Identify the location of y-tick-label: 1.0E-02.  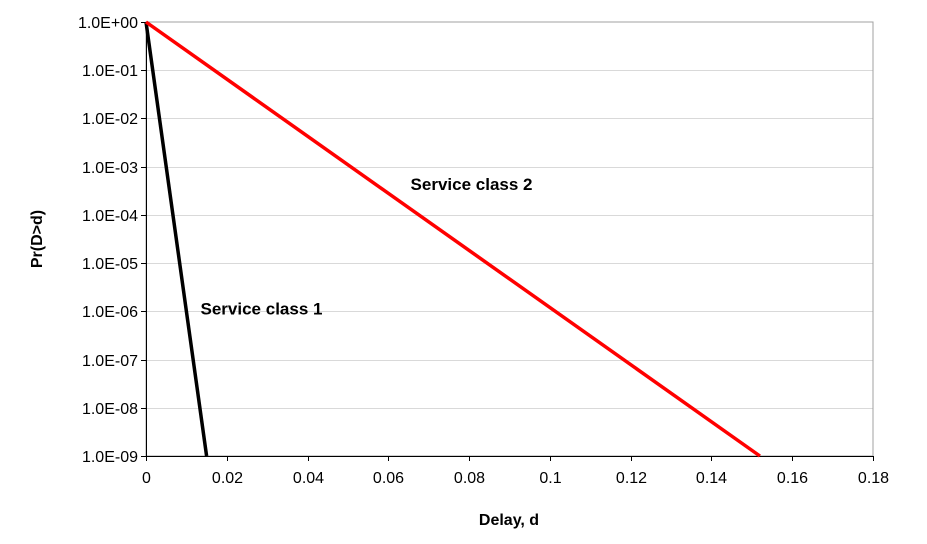
(110, 119).